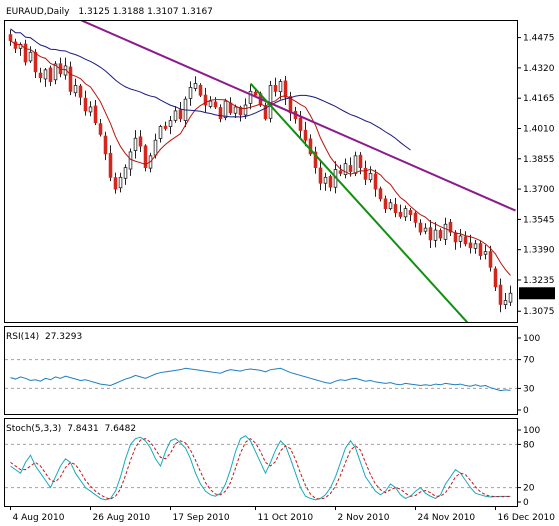 The image size is (559, 526). I want to click on price-axis-tick-label: 1.3545, so click(539, 220).